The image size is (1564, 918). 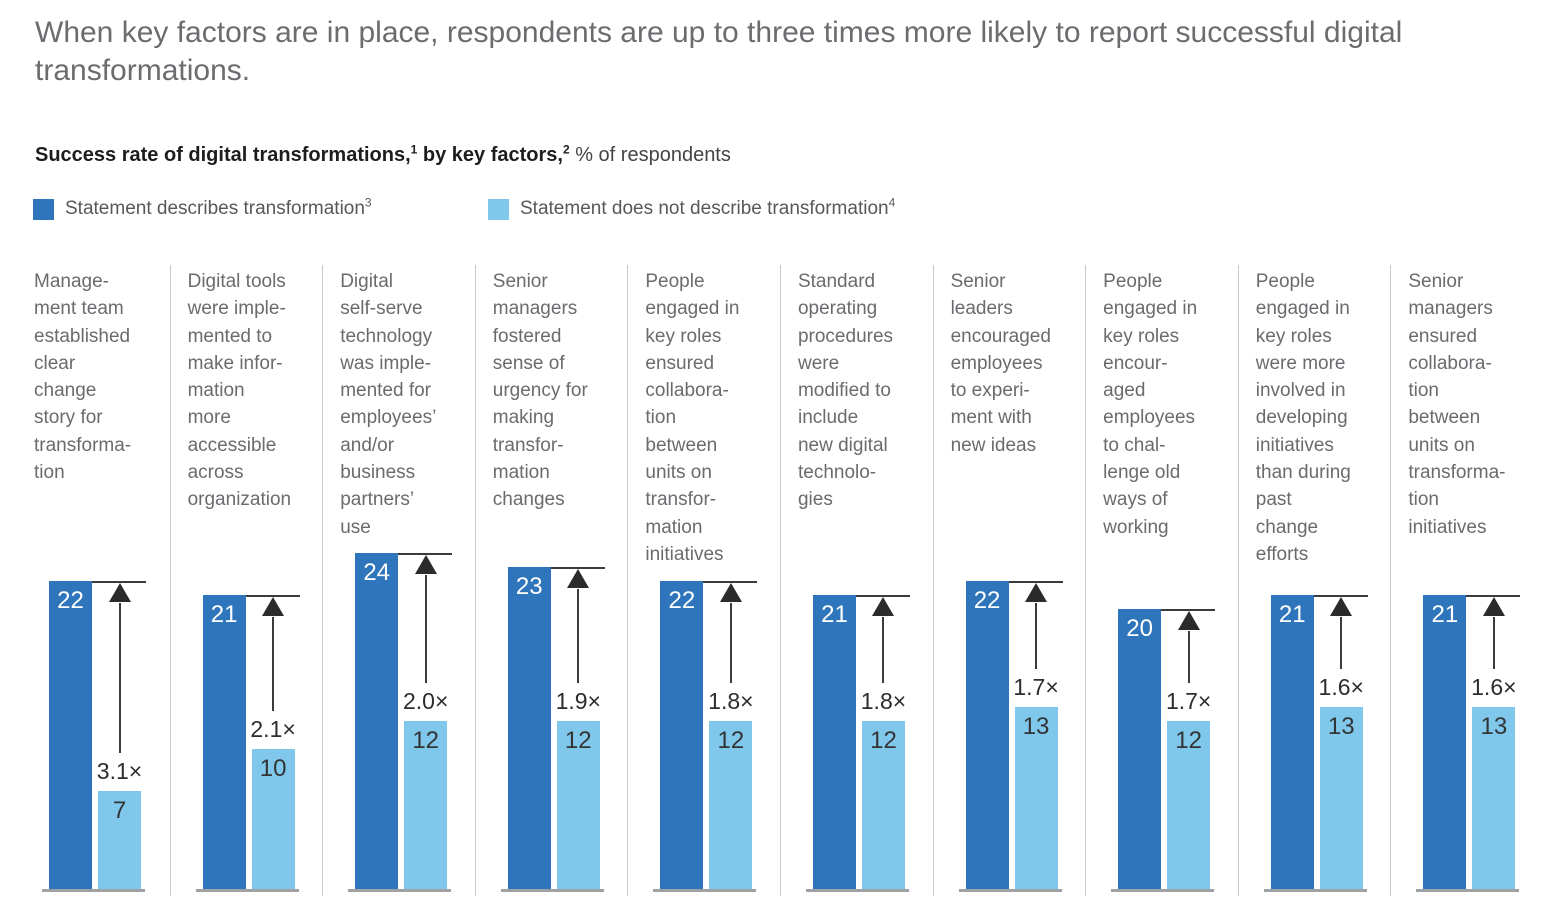 I want to click on factor-plot: 2.1× 21 10, so click(x=247, y=580).